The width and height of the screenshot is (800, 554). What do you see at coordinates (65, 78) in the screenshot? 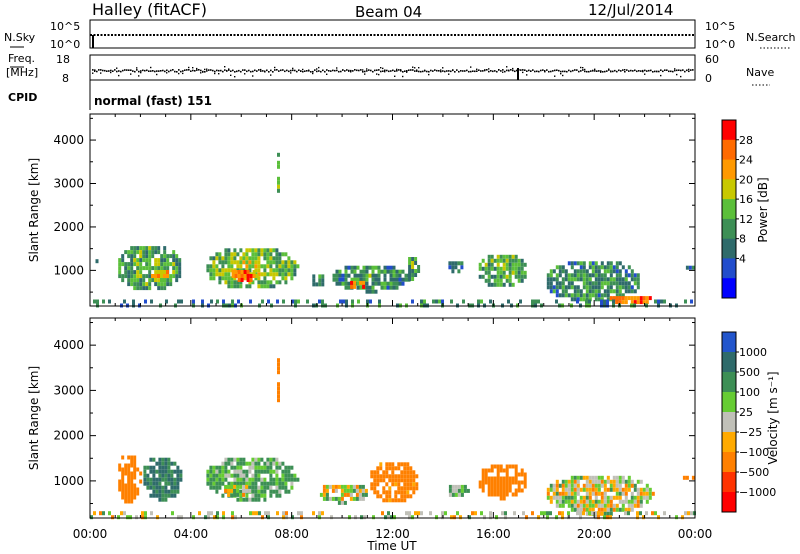
I see `freq-tick-bottom: 8` at bounding box center [65, 78].